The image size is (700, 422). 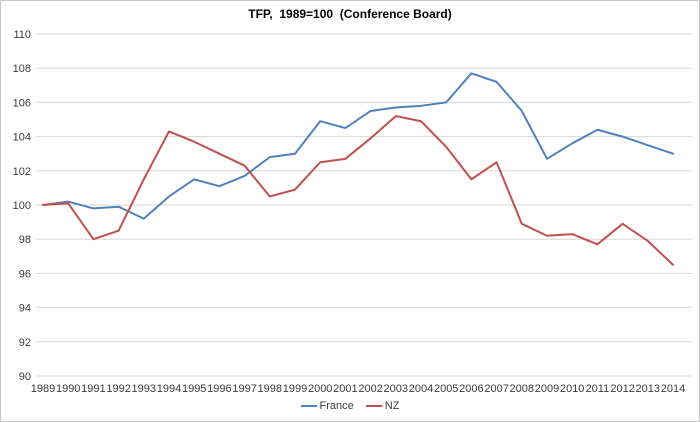 I want to click on x-tick-label: 2009, so click(x=547, y=389).